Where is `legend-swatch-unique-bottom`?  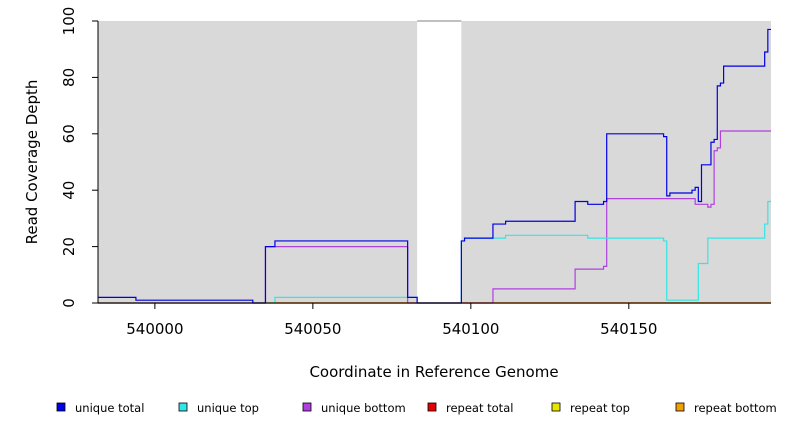
legend-swatch-unique-bottom is located at coordinates (307, 407).